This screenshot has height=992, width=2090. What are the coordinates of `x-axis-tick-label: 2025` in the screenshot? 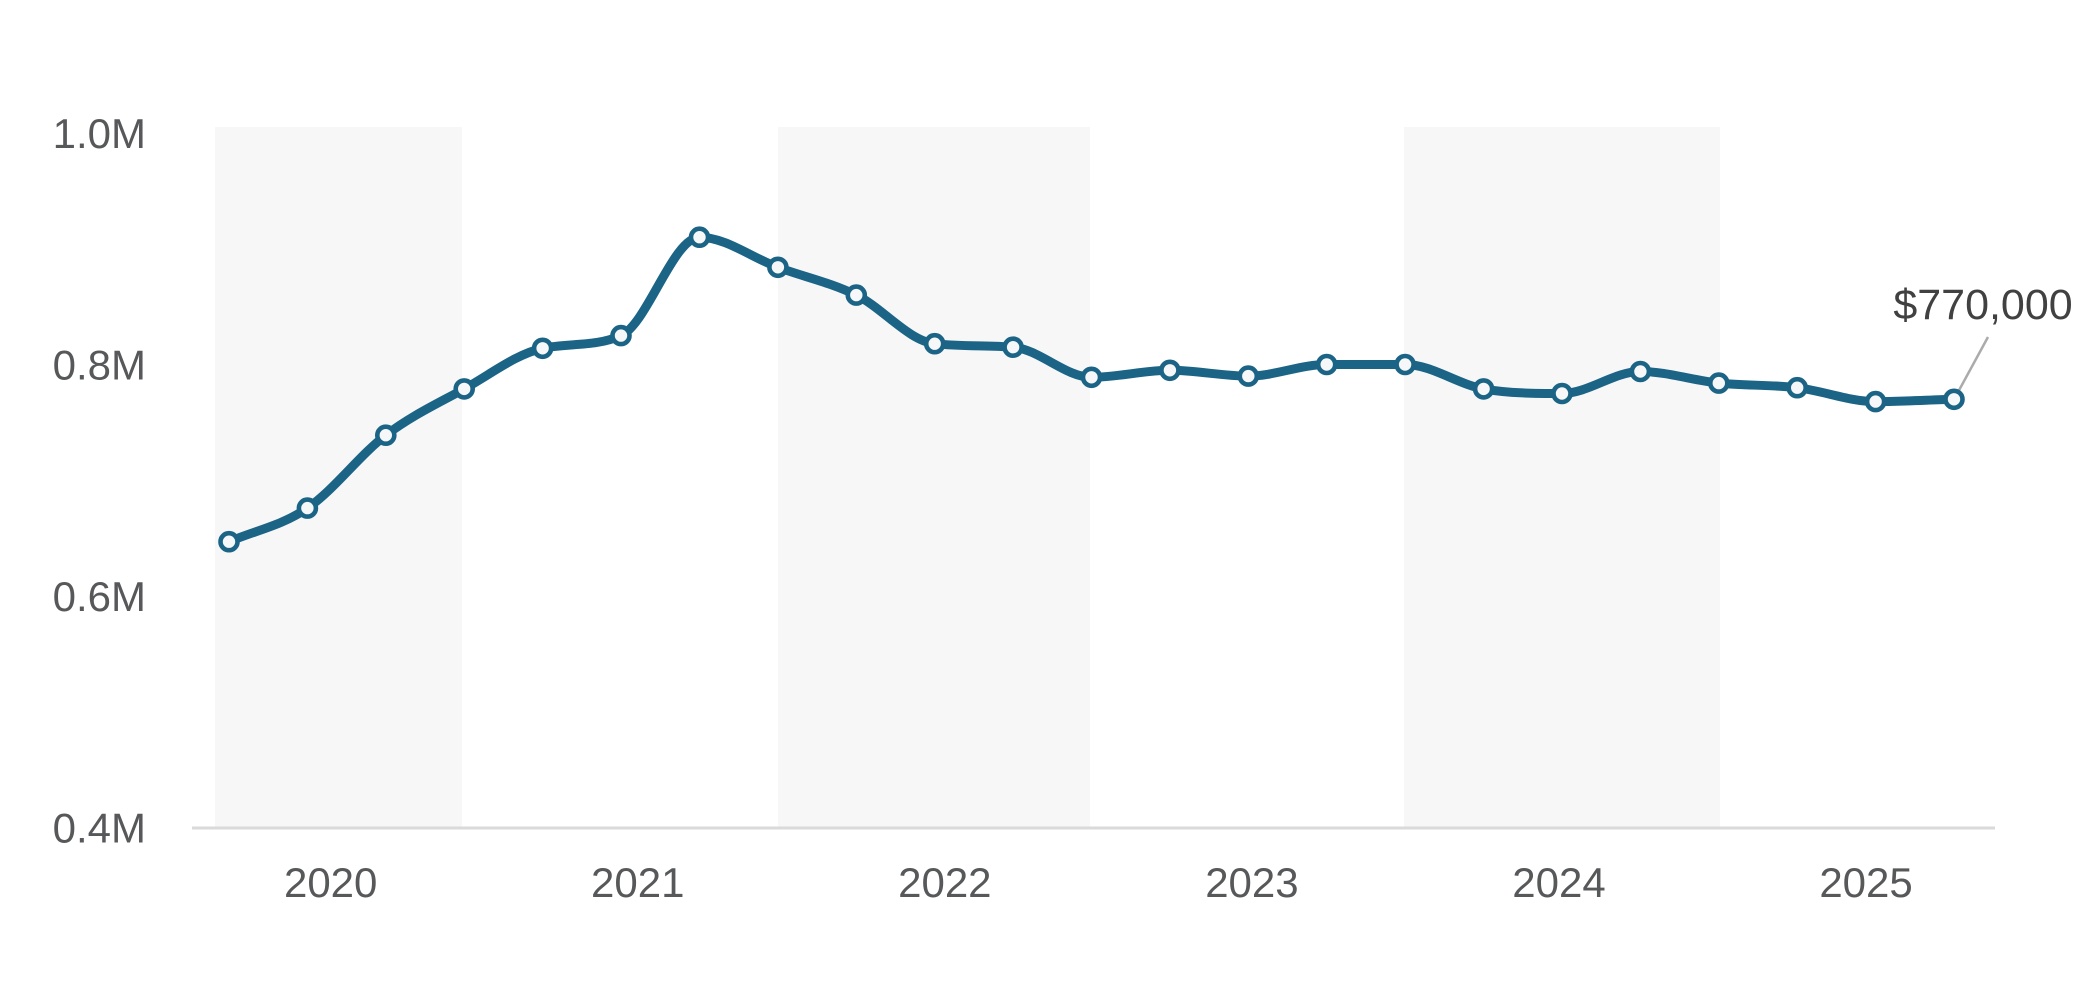 It's located at (1865, 882).